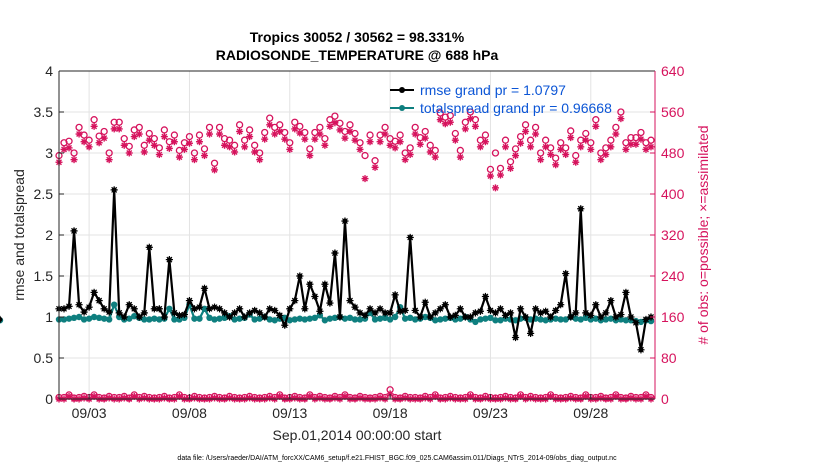 The image size is (830, 475). What do you see at coordinates (44, 194) in the screenshot?
I see `y-left-tick-label: 2.5` at bounding box center [44, 194].